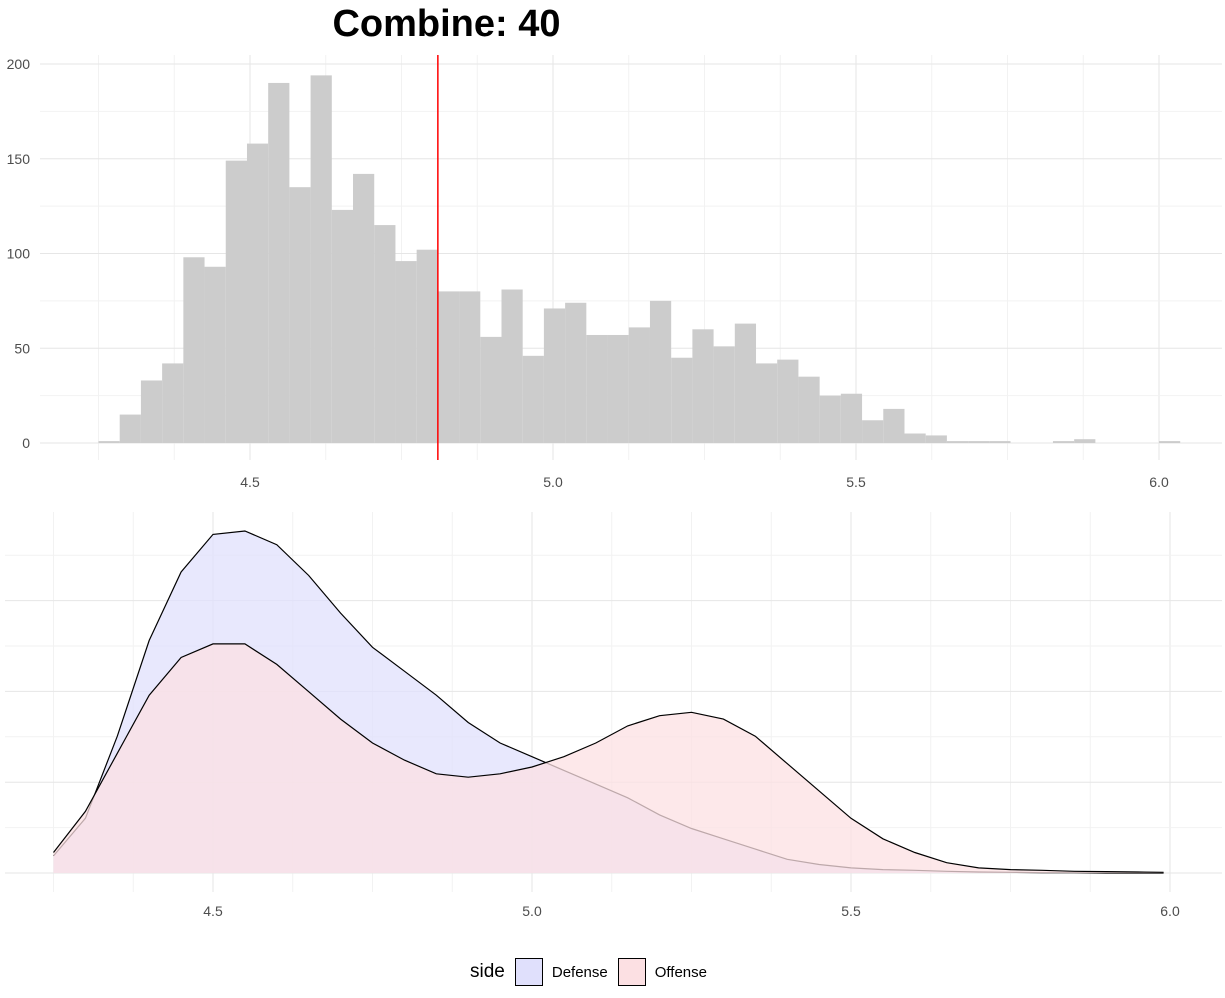  Describe the element at coordinates (680, 972) in the screenshot. I see `legend-label-offense: Offense` at that location.